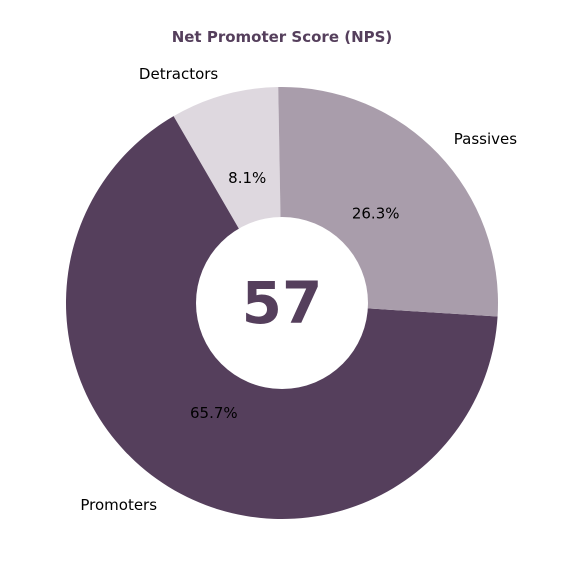 The height and width of the screenshot is (570, 563). I want to click on chart-title: Net Promoter Score (NPS), so click(282, 37).